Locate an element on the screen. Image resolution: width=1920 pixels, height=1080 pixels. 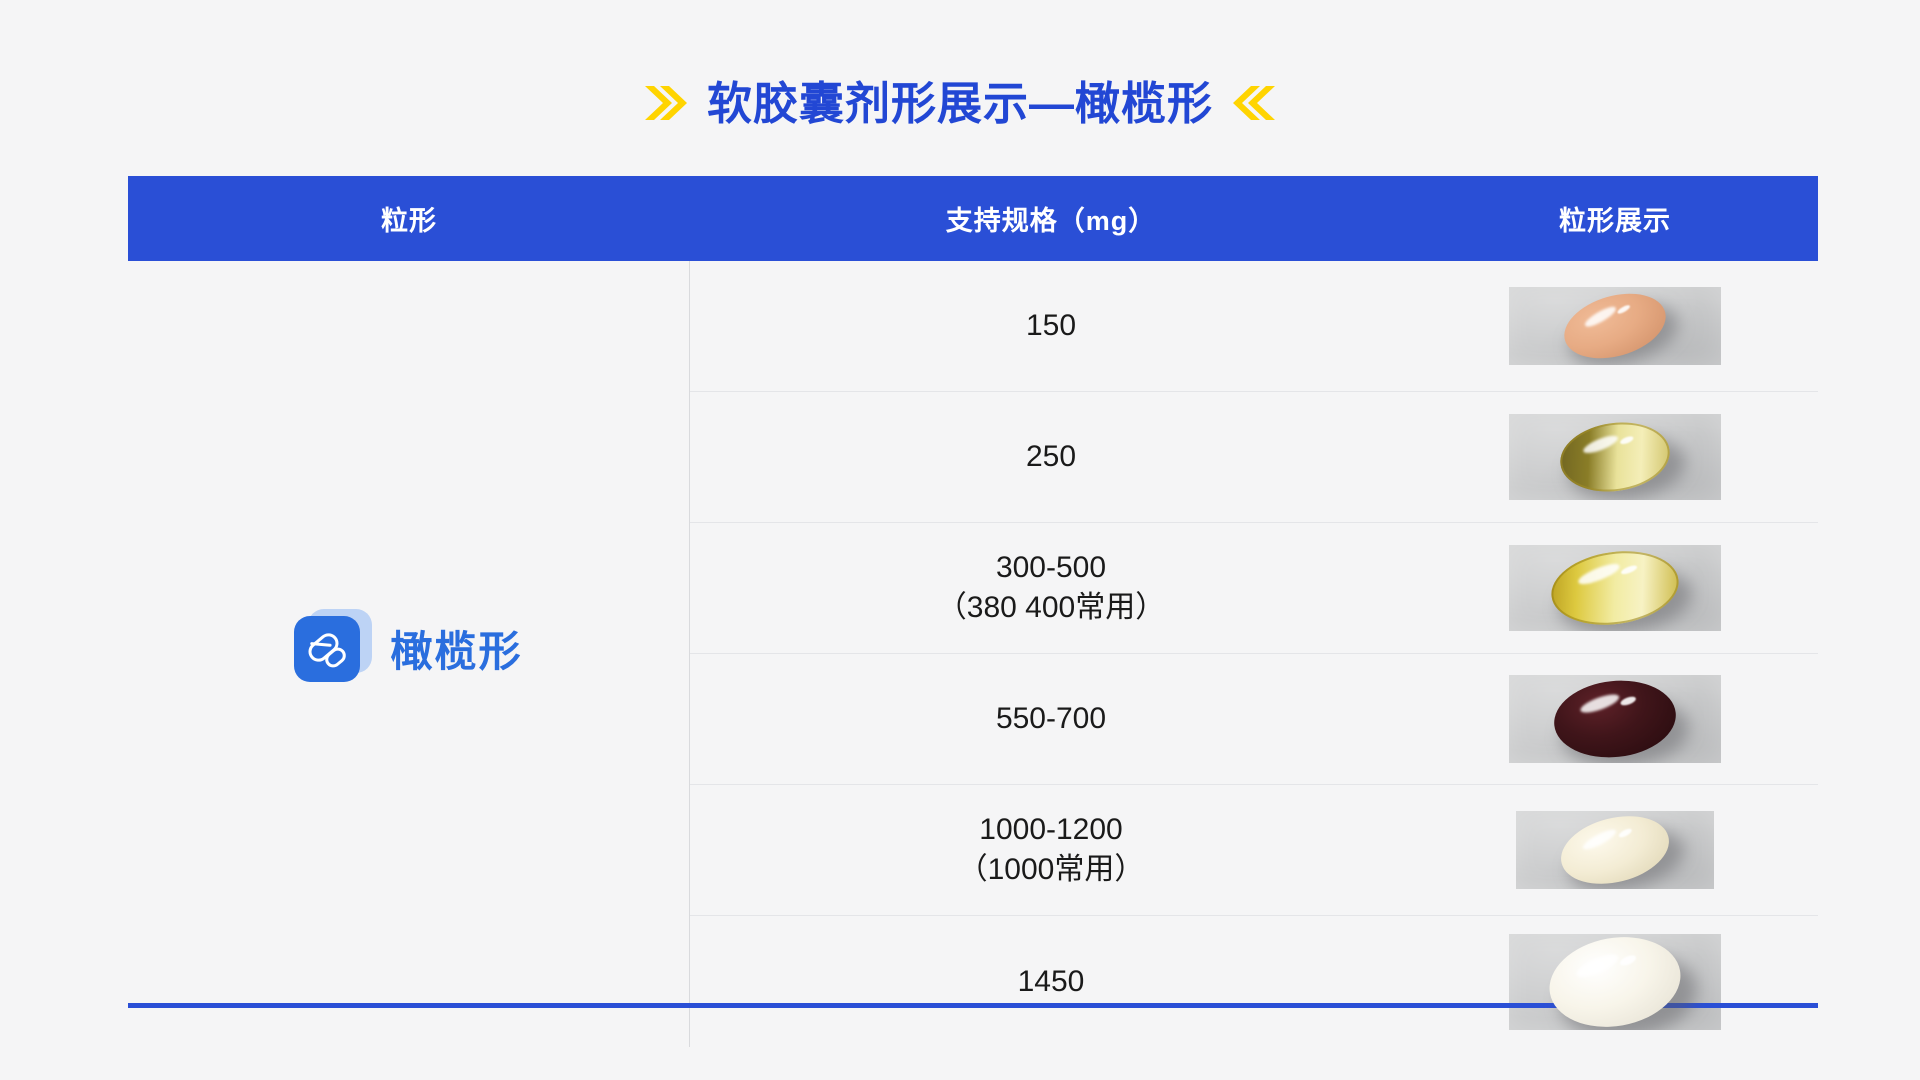
spec-value: 1450 is located at coordinates (1051, 981).